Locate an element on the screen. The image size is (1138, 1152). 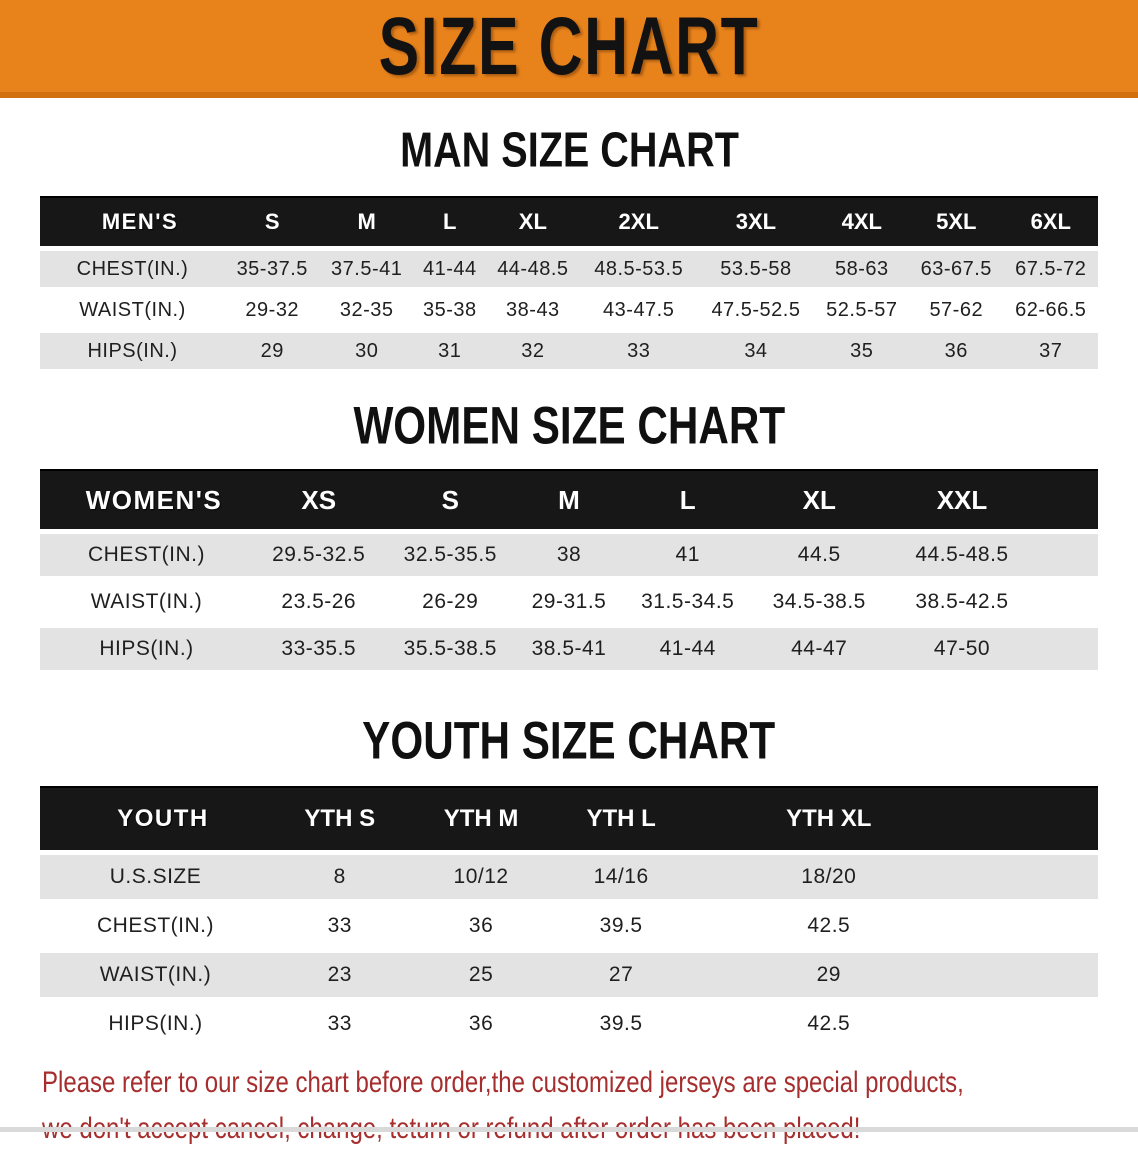
size-column-header: 2XL is located at coordinates (639, 223).